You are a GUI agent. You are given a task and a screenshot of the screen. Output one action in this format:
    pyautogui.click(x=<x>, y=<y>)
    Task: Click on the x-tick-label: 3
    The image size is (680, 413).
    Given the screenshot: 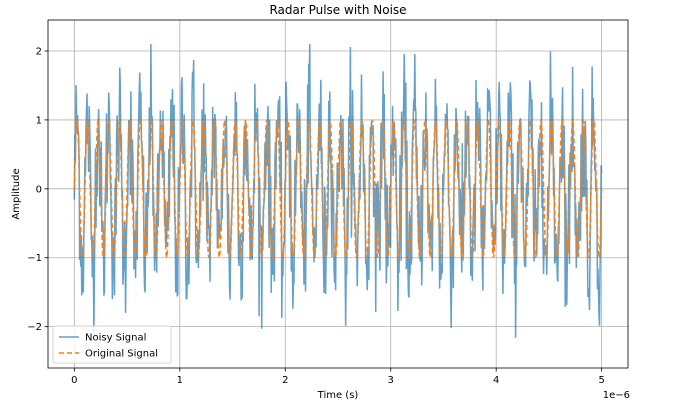 What is the action you would take?
    pyautogui.click(x=391, y=380)
    